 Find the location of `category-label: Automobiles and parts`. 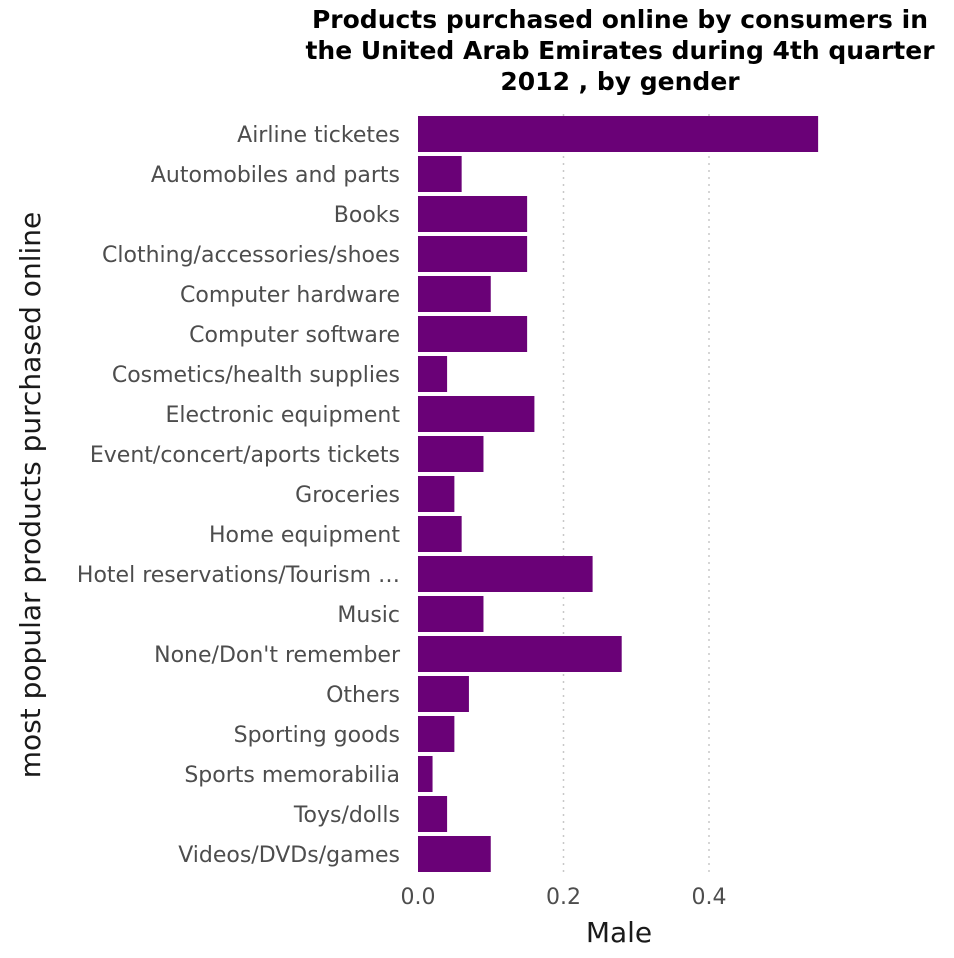

category-label: Automobiles and parts is located at coordinates (275, 175).